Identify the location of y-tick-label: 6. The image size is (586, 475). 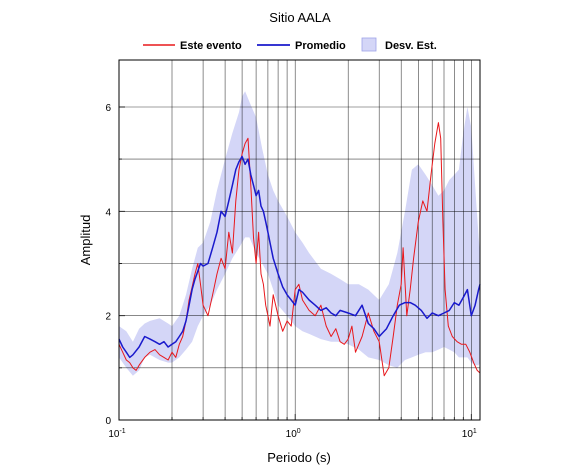
(108, 108).